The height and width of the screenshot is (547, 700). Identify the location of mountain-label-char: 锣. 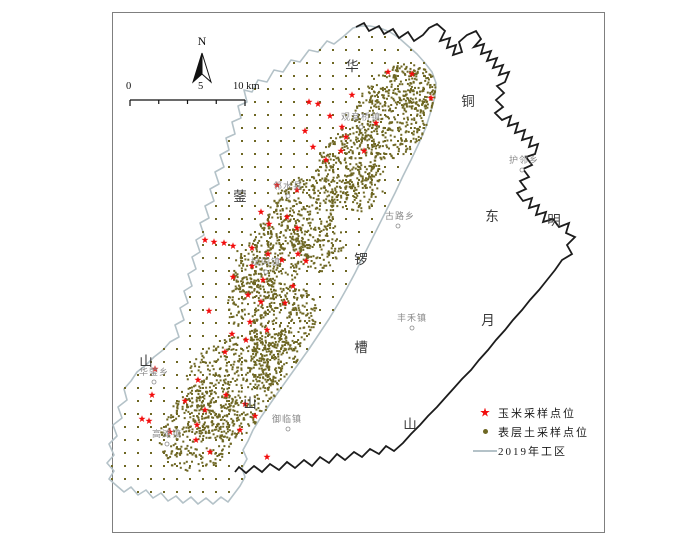
(361, 259).